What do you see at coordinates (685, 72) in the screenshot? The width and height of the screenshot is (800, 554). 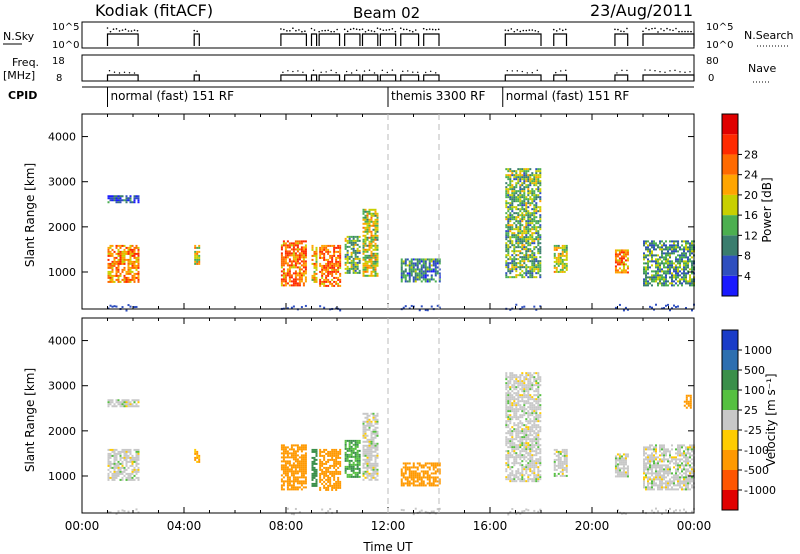 I see `nave-point` at bounding box center [685, 72].